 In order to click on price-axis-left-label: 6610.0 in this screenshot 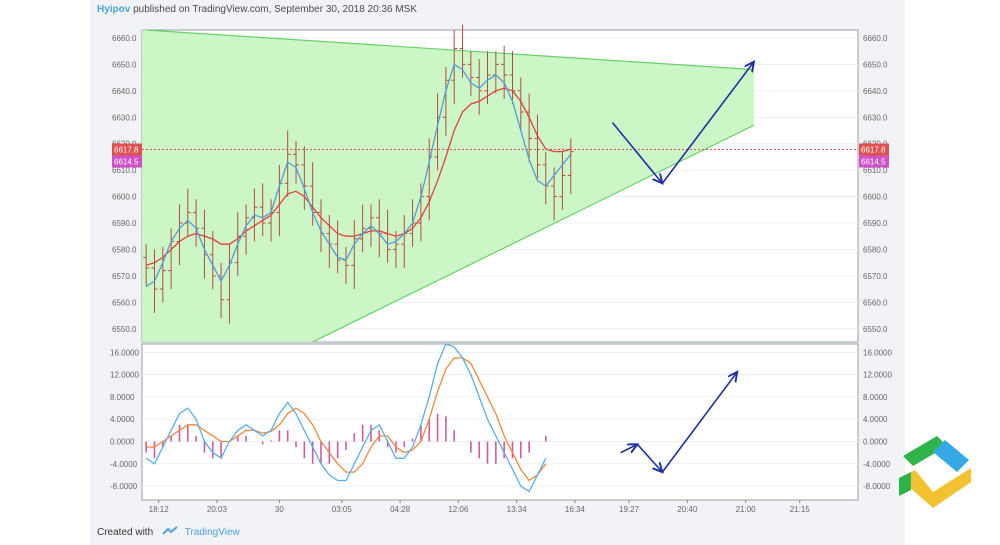, I will do `click(124, 170)`.